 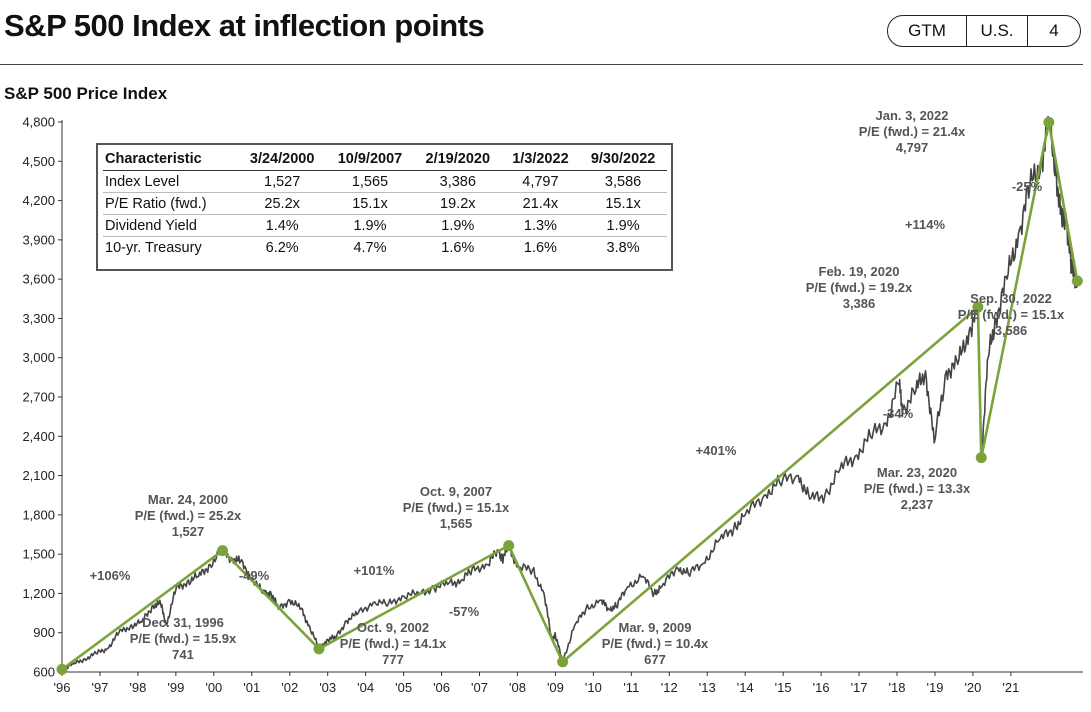 What do you see at coordinates (385, 248) in the screenshot?
I see `table-row: 10-yr. Treasury 6.2% 4.7% 1.6% 1.6% 3.8%` at bounding box center [385, 248].